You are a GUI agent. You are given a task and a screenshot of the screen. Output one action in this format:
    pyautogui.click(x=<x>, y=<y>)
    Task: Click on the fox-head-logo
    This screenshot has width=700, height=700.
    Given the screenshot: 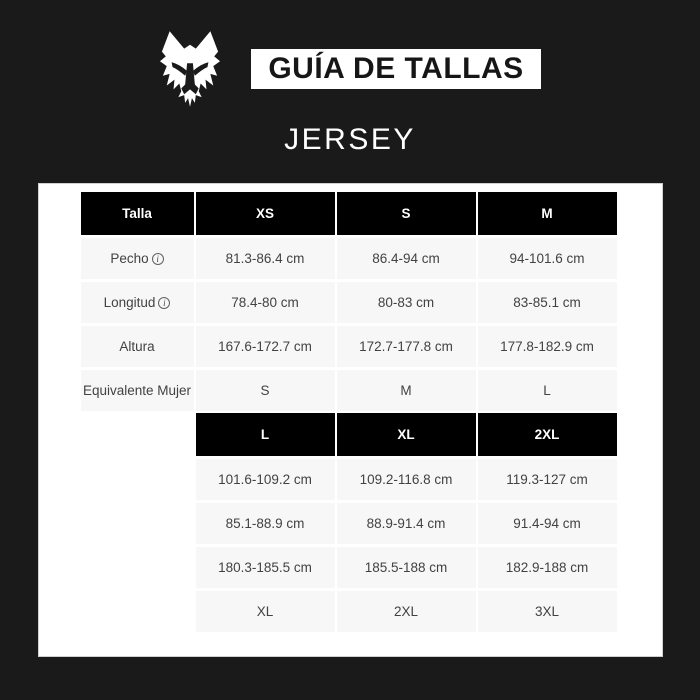 What is the action you would take?
    pyautogui.click(x=190, y=69)
    